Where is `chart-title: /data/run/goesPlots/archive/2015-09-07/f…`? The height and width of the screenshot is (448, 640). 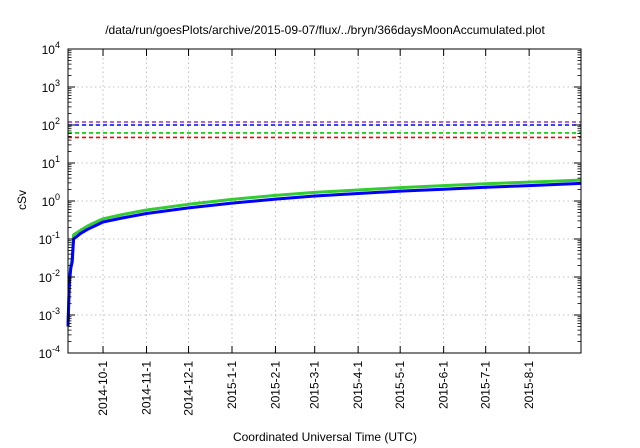 chart-title: /data/run/goesPlots/archive/2015-09-07/f… is located at coordinates (325, 30).